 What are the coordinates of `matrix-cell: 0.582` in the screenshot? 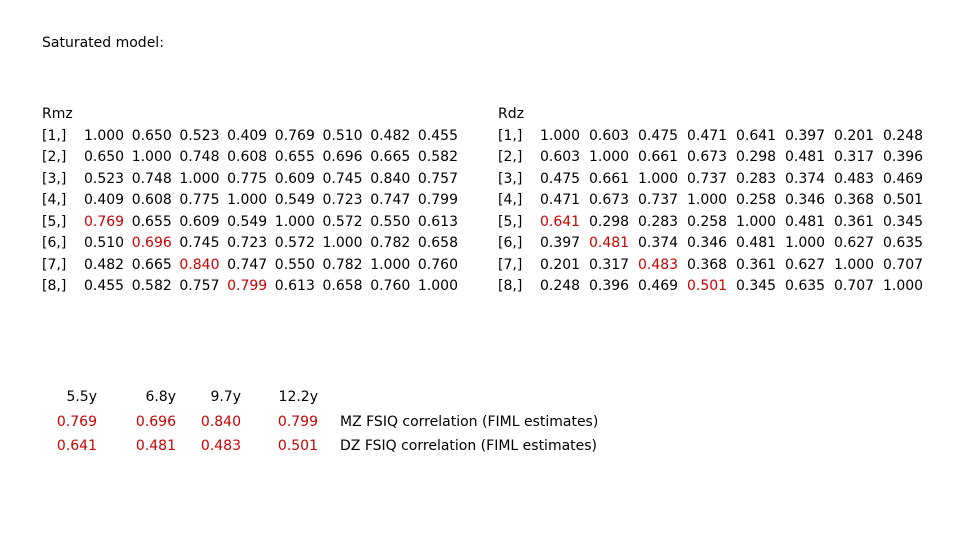 It's located at (437, 157).